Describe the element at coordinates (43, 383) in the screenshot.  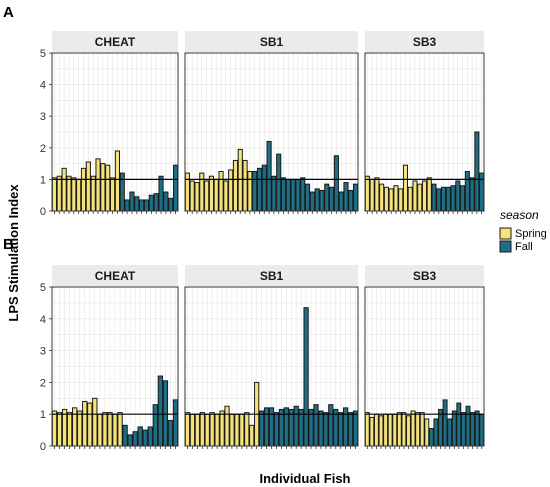
I see `row-b-y-tick-label-2: 2` at that location.